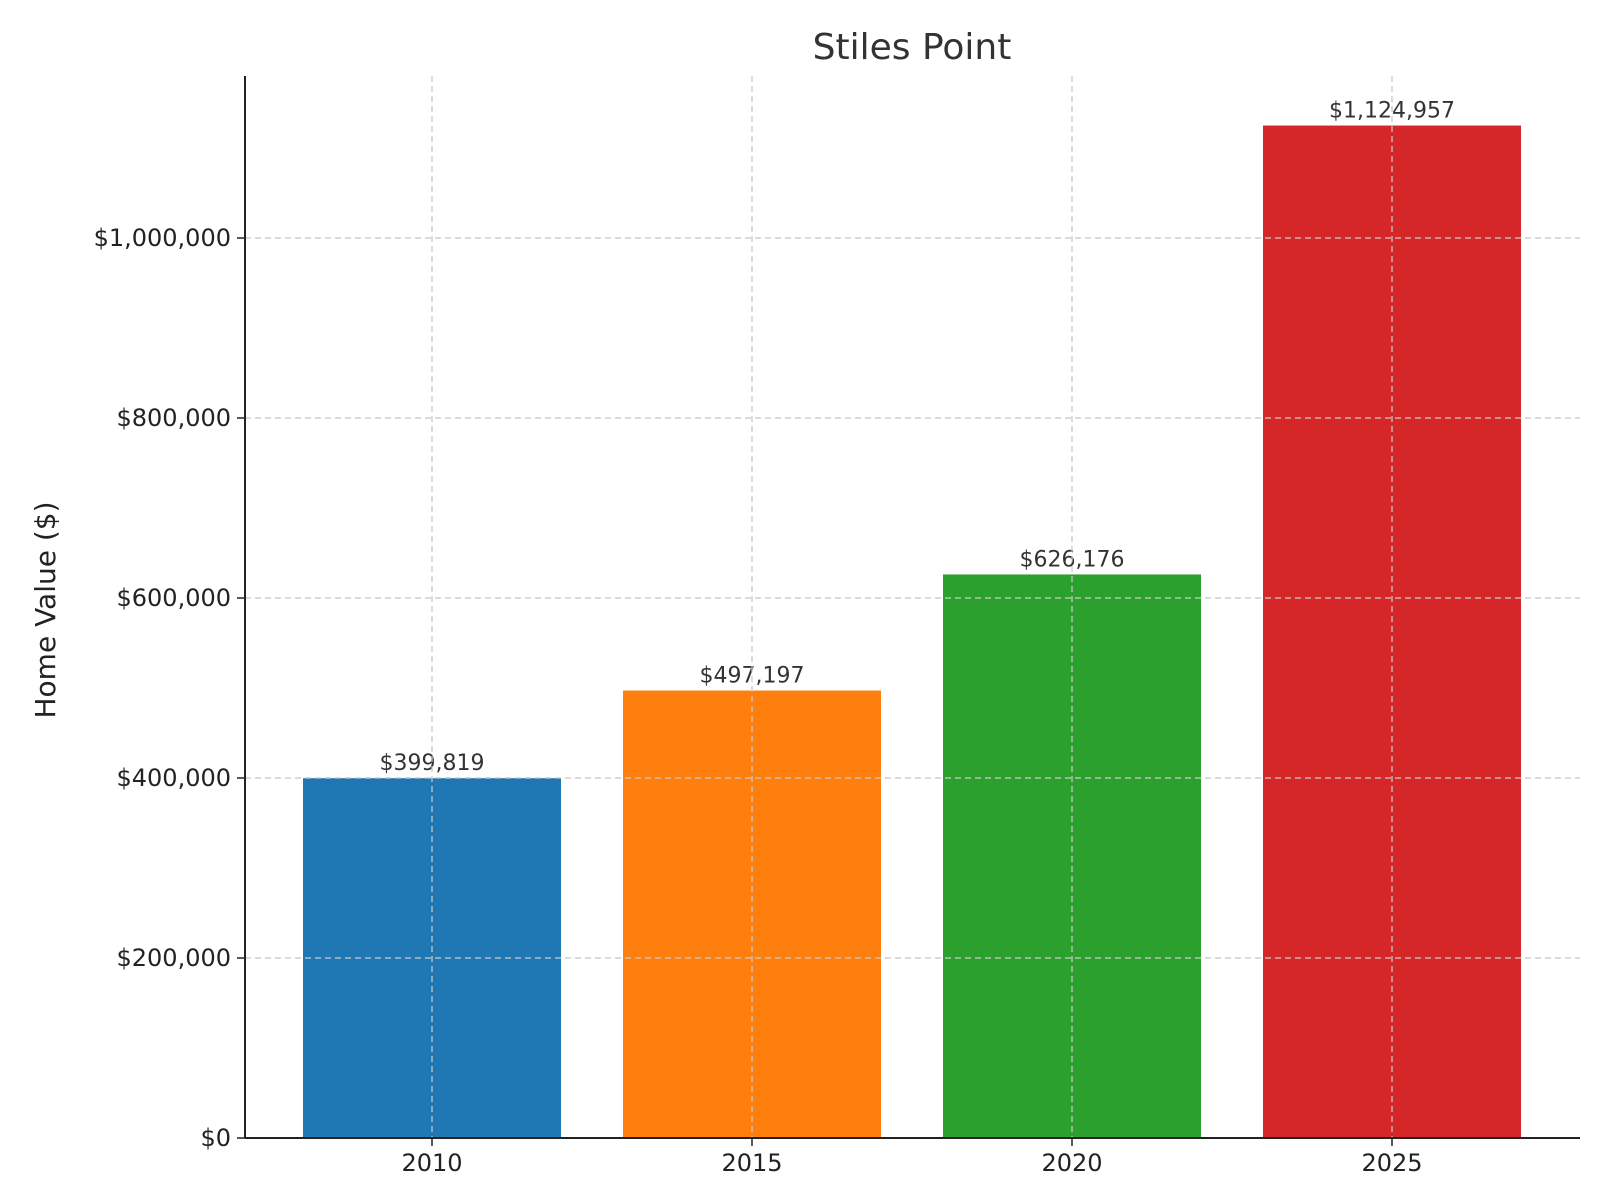 The width and height of the screenshot is (1600, 1200). I want to click on x-tick-label: 2020, so click(1071, 1163).